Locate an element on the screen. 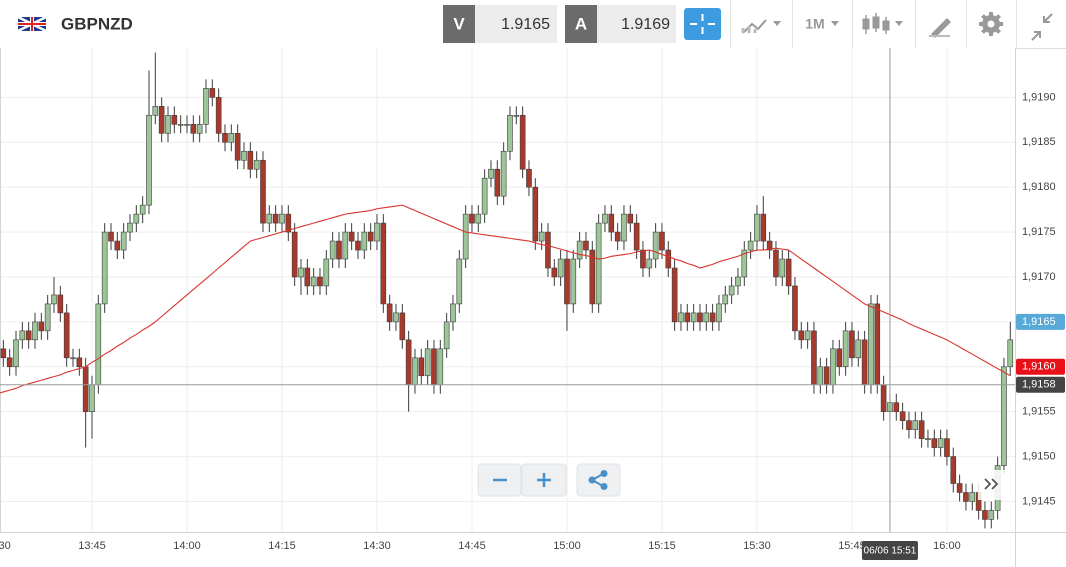 The width and height of the screenshot is (1066, 567). toolbar-separators is located at coordinates (873, 24).